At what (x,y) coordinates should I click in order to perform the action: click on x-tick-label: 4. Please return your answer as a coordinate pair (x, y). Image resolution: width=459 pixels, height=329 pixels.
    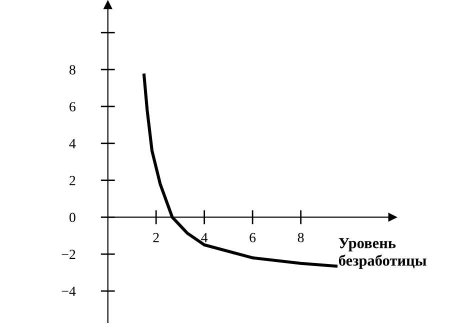
    Looking at the image, I should click on (204, 237).